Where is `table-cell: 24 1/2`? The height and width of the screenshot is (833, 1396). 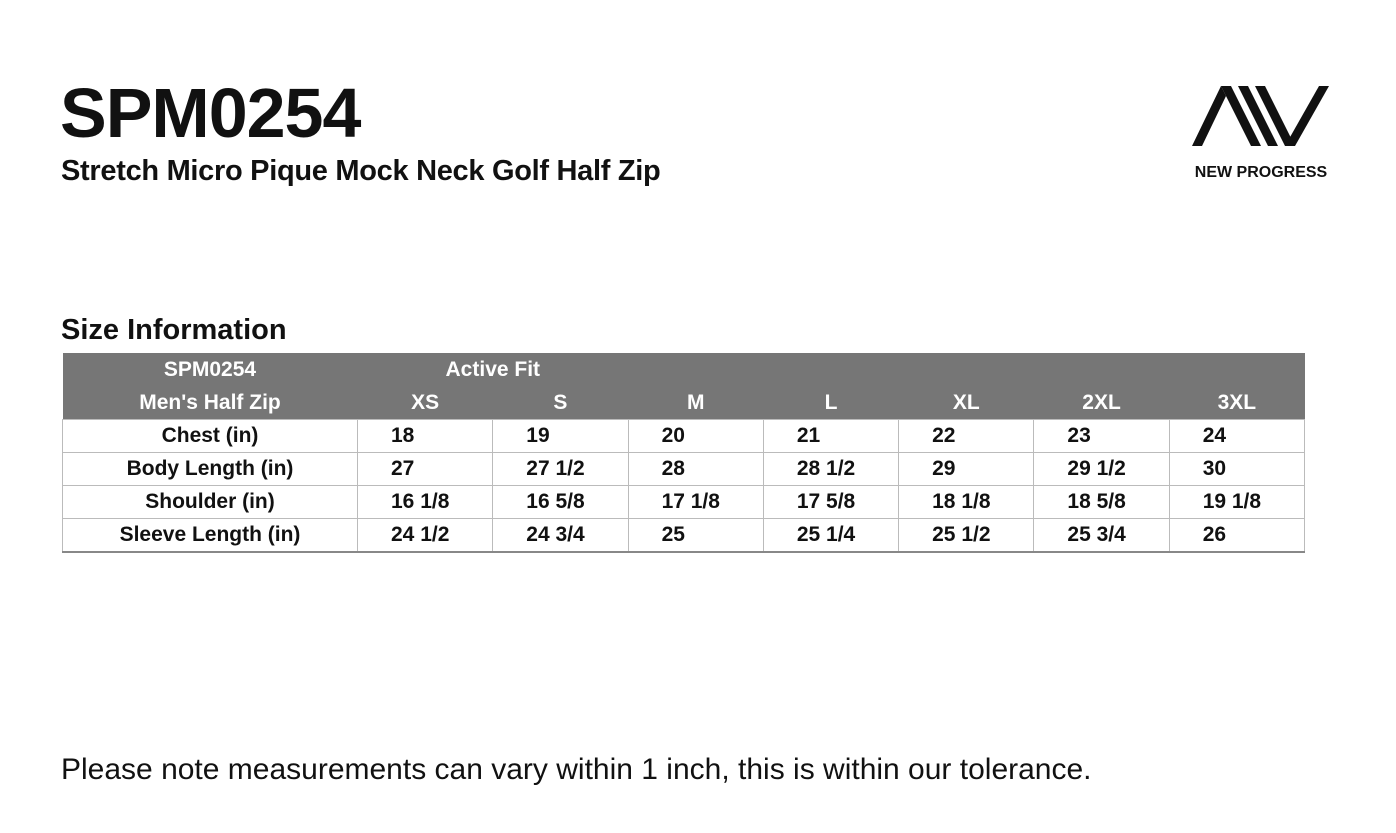
table-cell: 24 1/2 is located at coordinates (425, 535).